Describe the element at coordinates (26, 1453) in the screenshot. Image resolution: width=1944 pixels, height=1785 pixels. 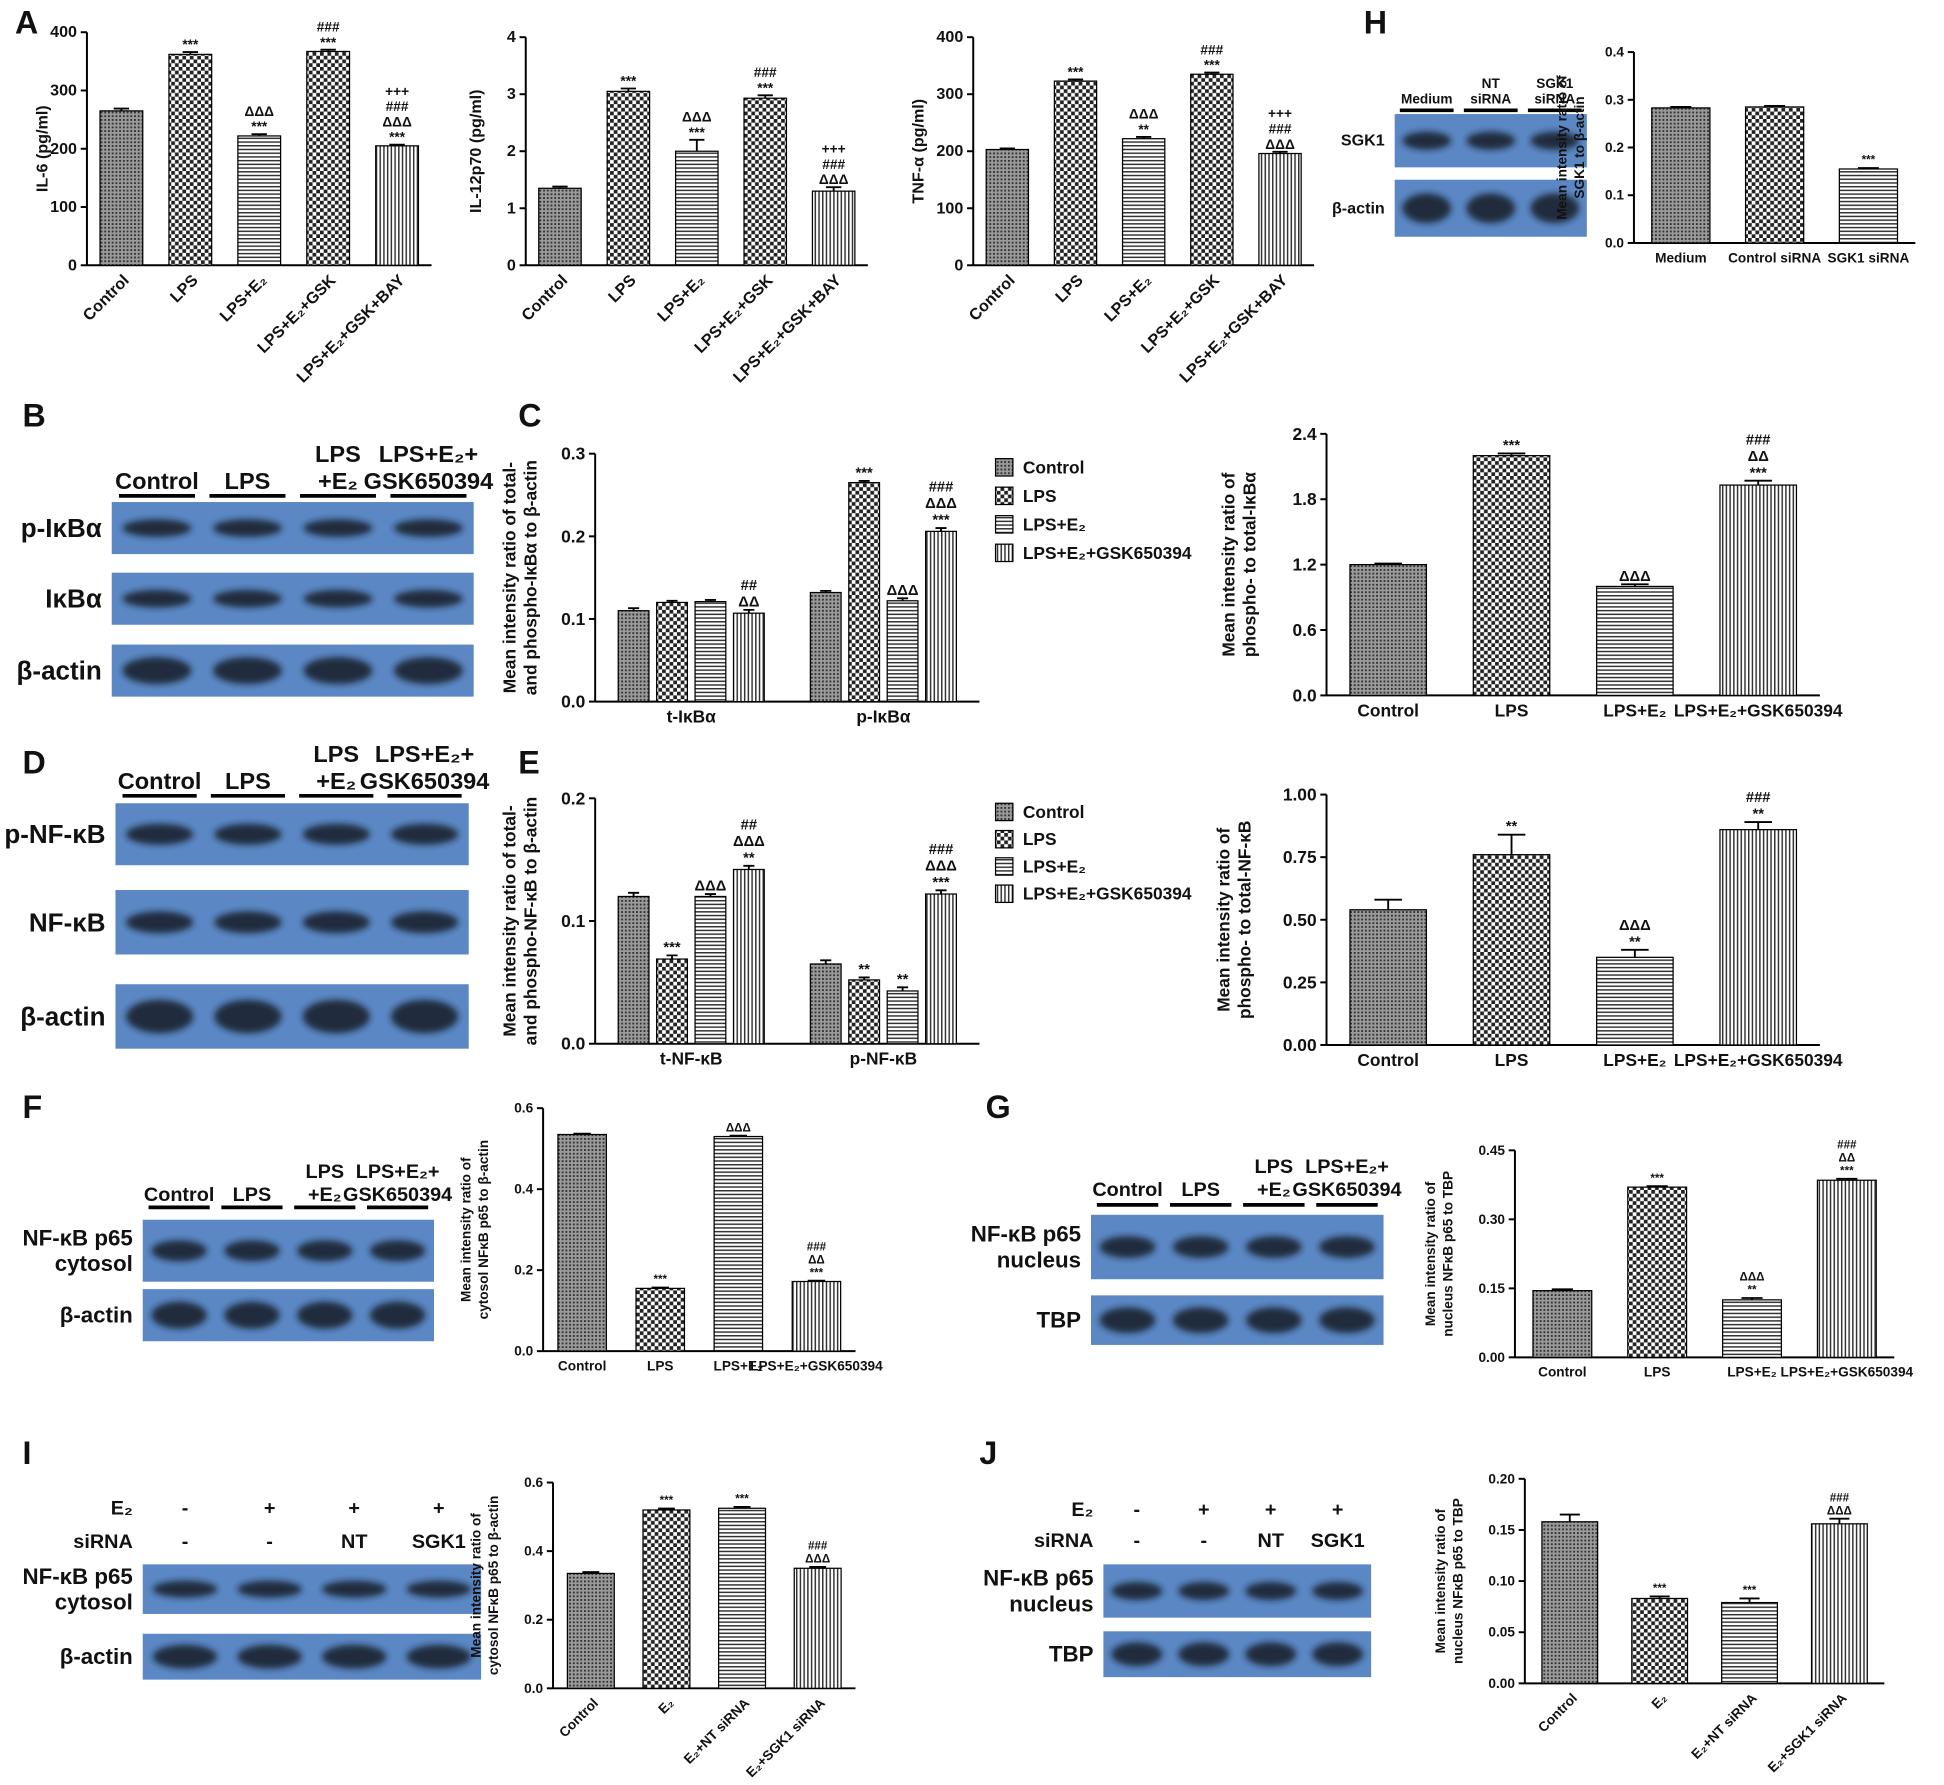
I see `panel-label: I` at that location.